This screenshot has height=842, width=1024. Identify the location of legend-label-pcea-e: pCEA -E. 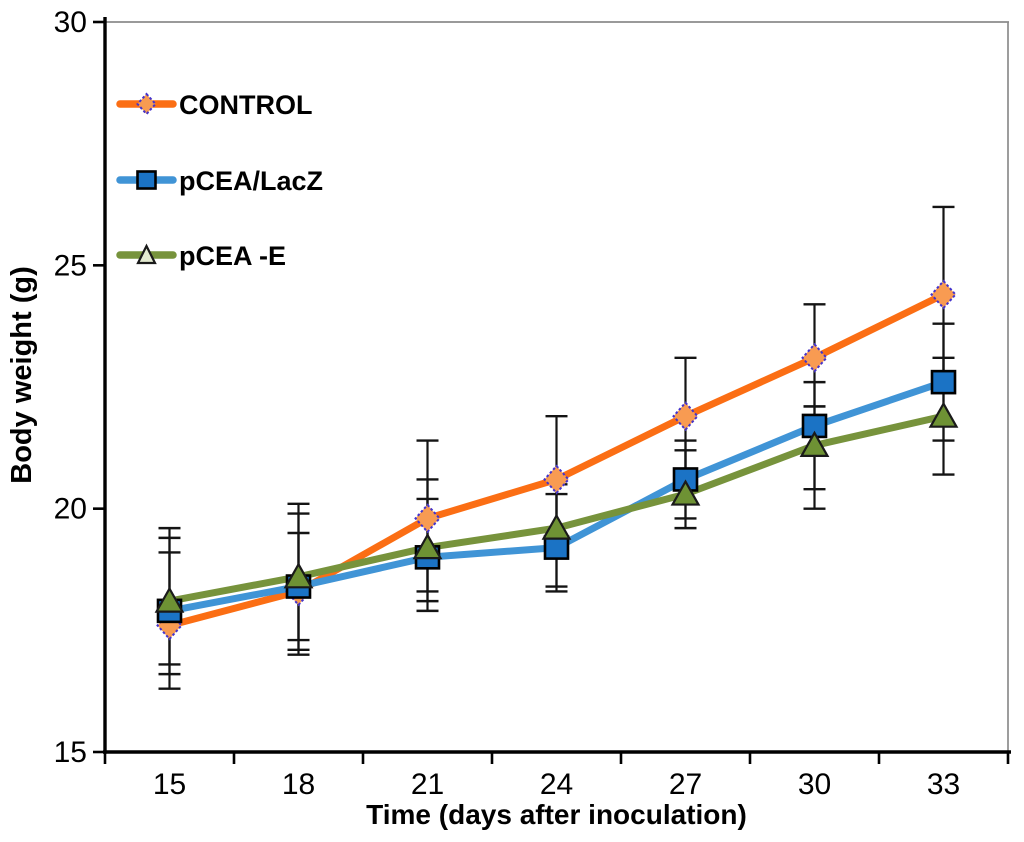
(232, 256).